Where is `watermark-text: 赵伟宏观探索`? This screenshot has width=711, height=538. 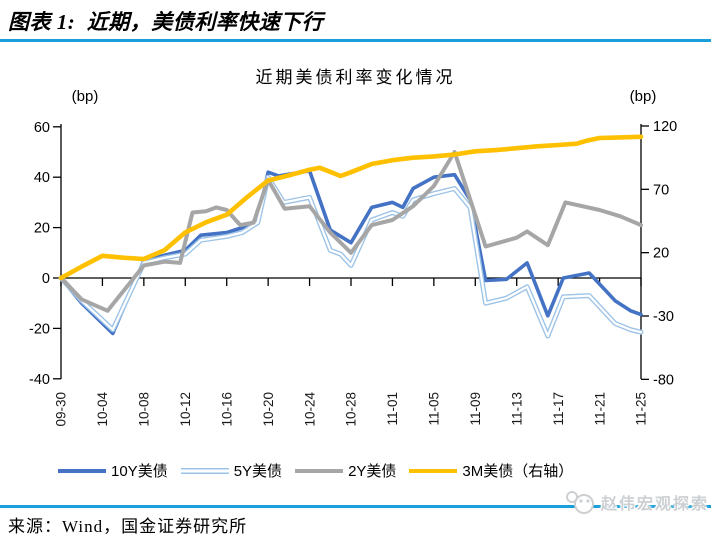 watermark-text: 赵伟宏观探索 is located at coordinates (654, 504).